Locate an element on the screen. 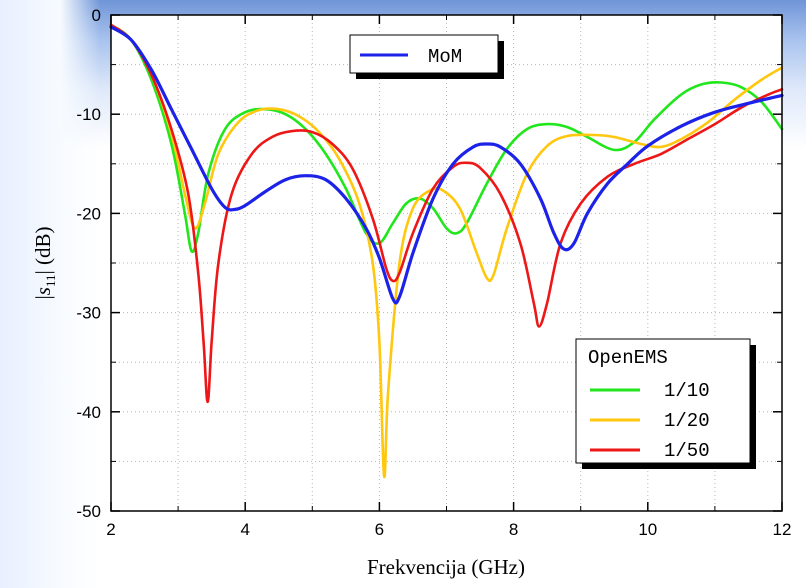  y-axis-title: |s11| (dB) is located at coordinates (44, 263).